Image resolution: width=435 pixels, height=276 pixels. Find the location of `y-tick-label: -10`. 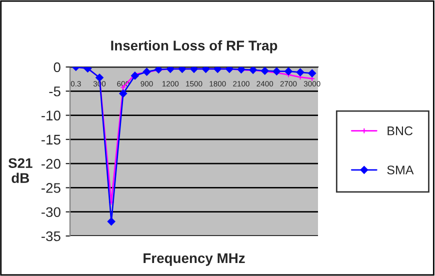

y-tick-label: -10 is located at coordinates (51, 115).